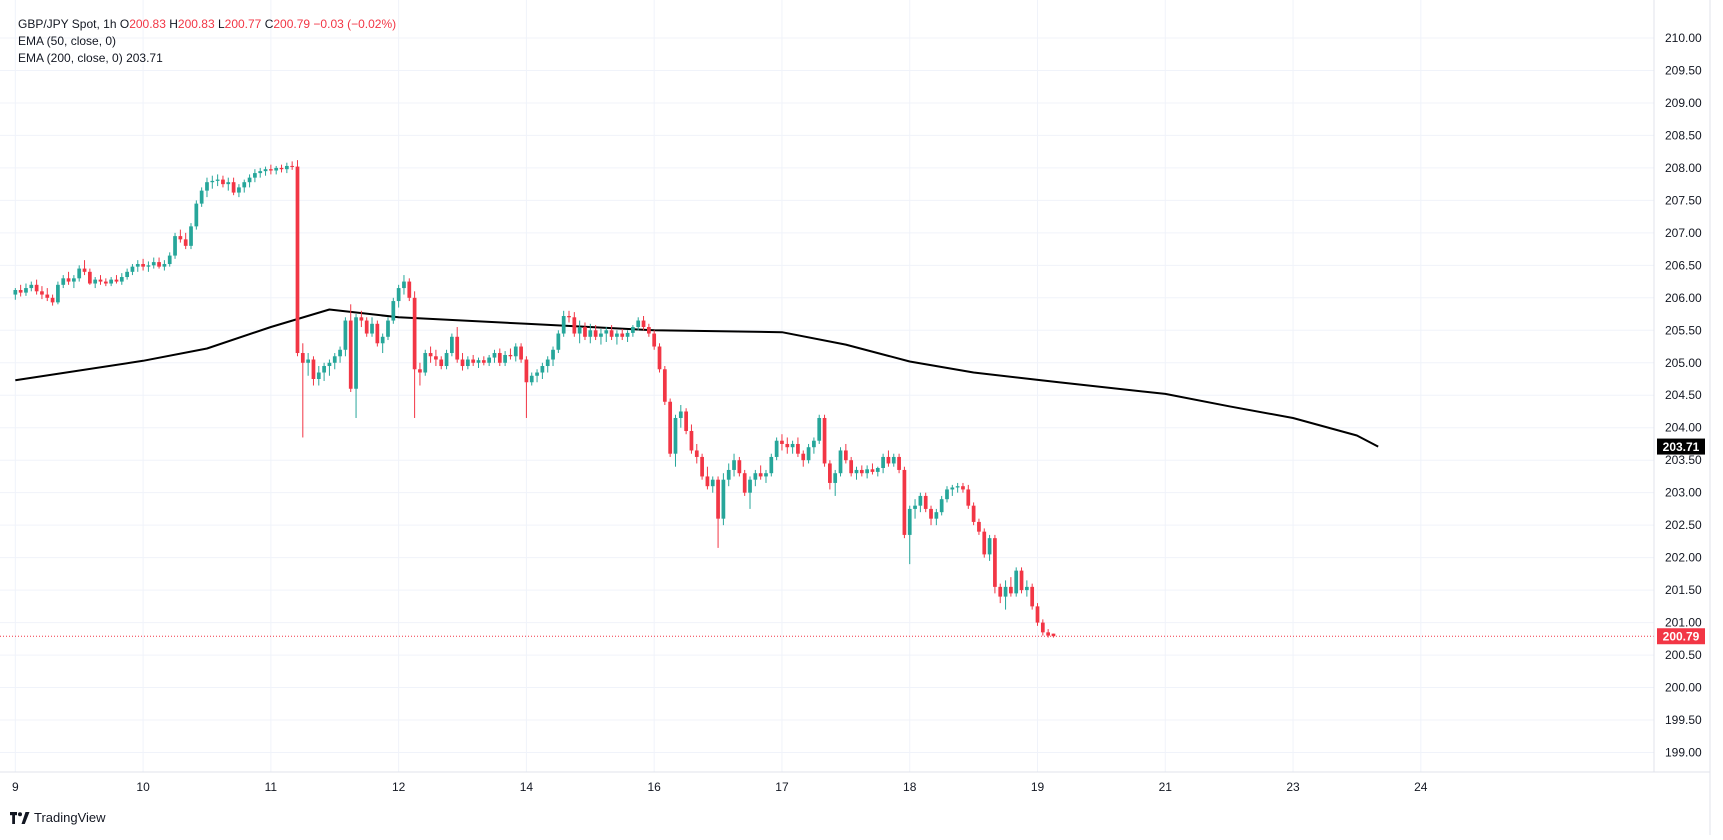  I want to click on ema200-price-badge-text: 203.71, so click(1681, 447).